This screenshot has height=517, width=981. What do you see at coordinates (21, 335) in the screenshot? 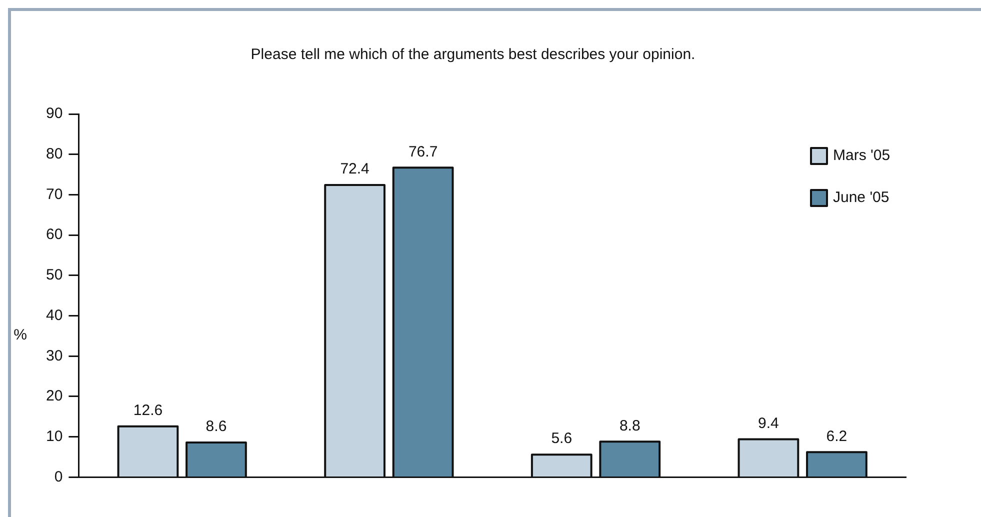
I see `y-axis-title: %` at bounding box center [21, 335].